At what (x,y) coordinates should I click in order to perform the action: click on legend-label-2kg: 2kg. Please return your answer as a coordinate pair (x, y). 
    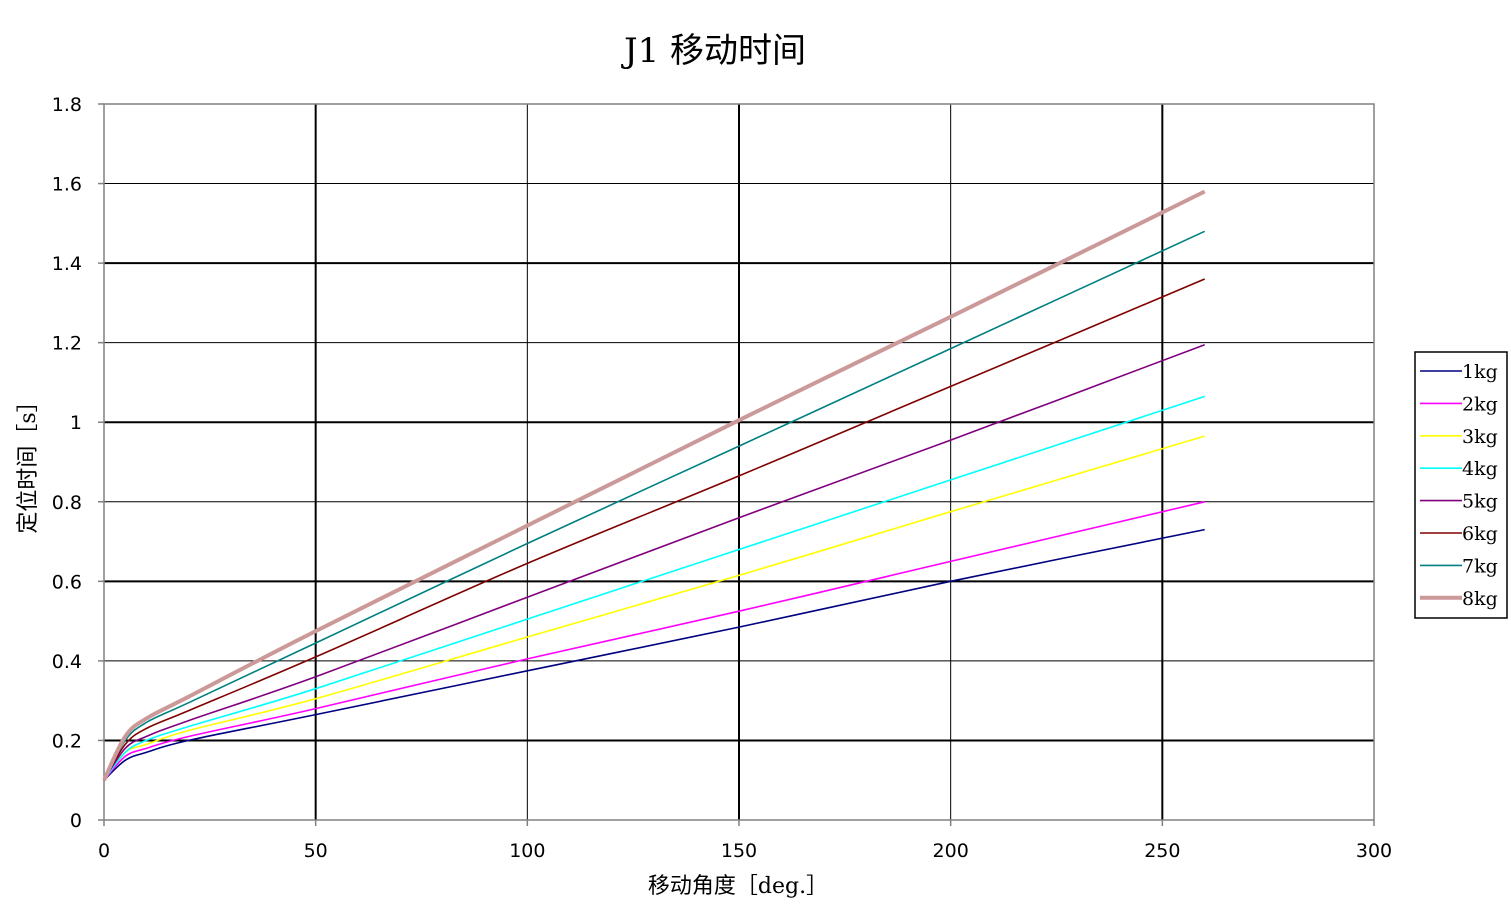
    Looking at the image, I should click on (1480, 404).